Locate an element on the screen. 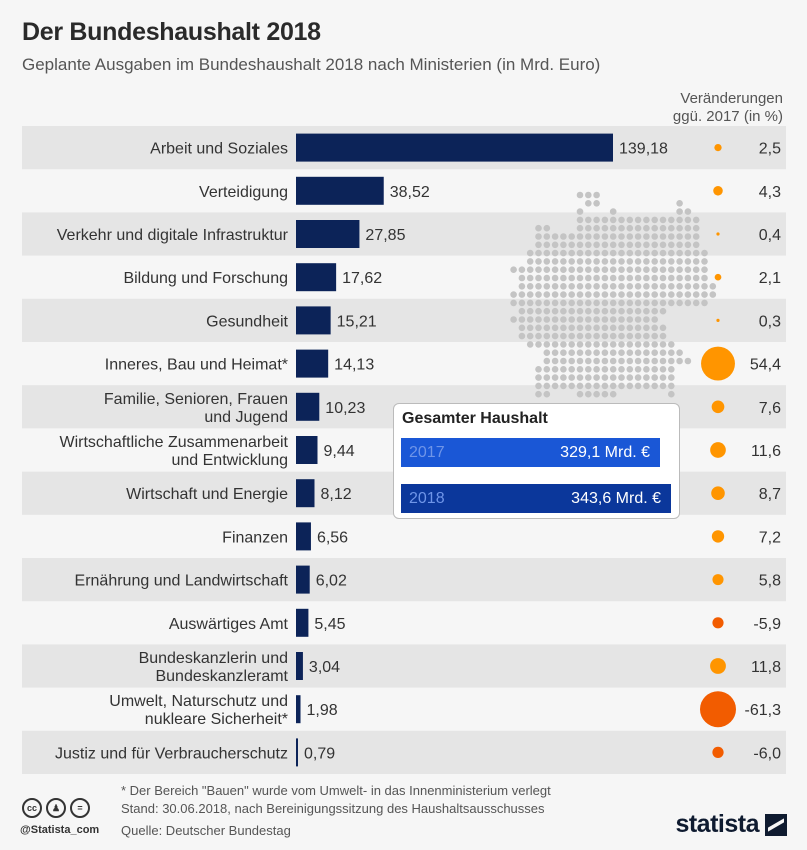  statista-handle: @Statista_com is located at coordinates (60, 830).